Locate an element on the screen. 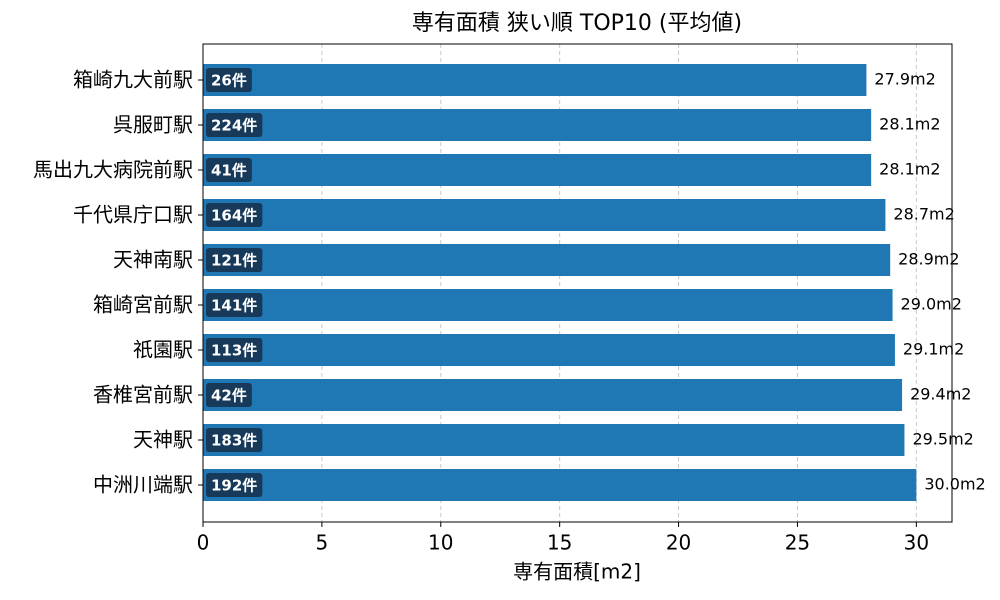 The image size is (1000, 600). x-tick-label: 30 is located at coordinates (916, 543).